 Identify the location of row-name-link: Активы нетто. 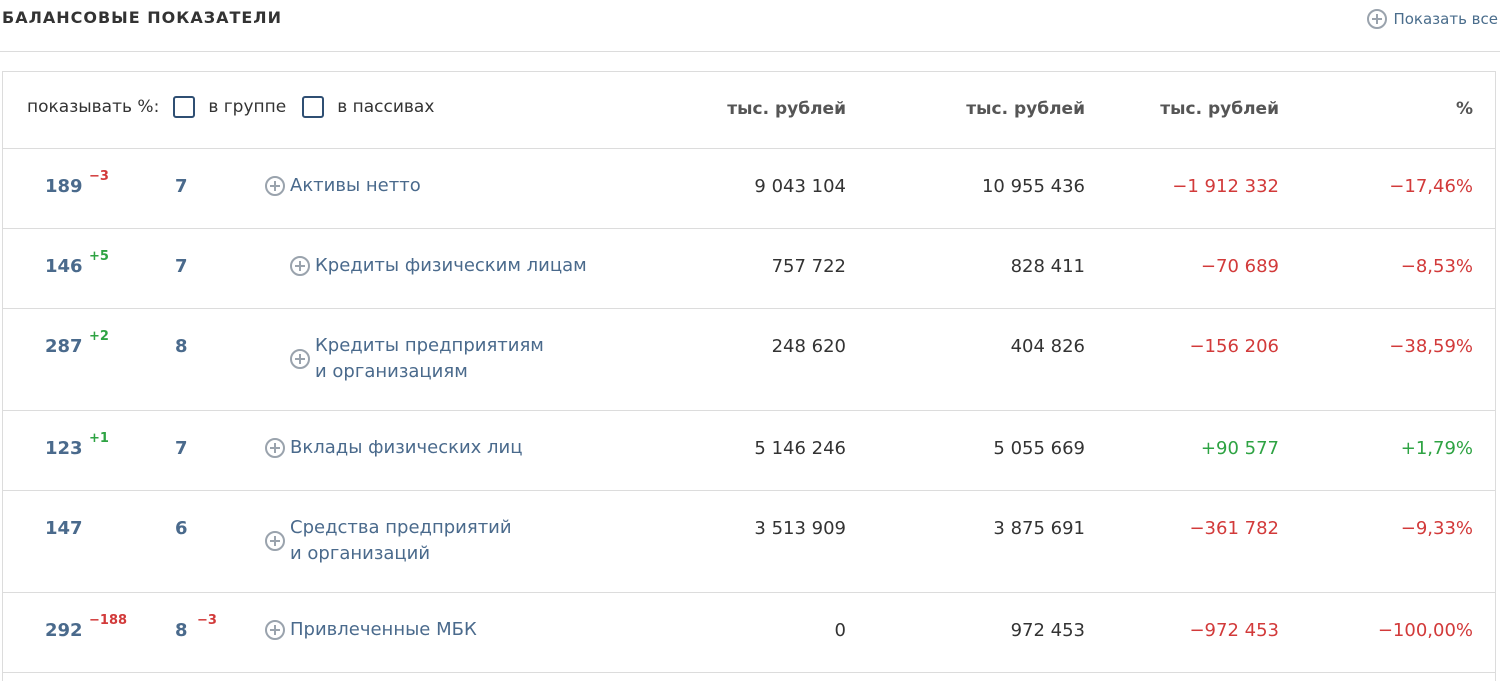
(397, 186).